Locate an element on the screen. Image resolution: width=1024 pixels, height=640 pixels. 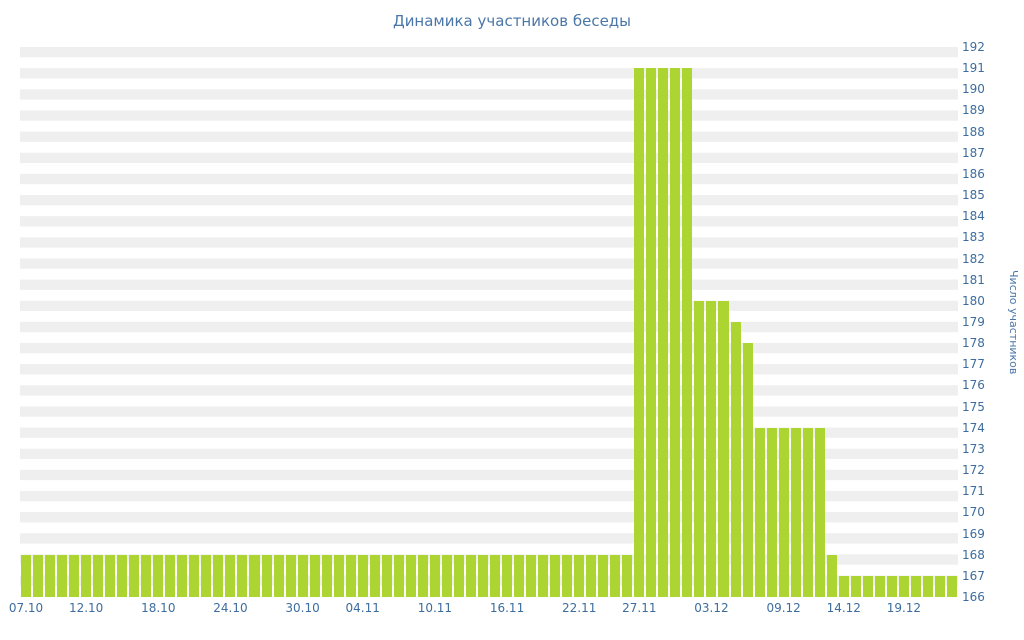
y-tick-label: 188 is located at coordinates (973, 131).